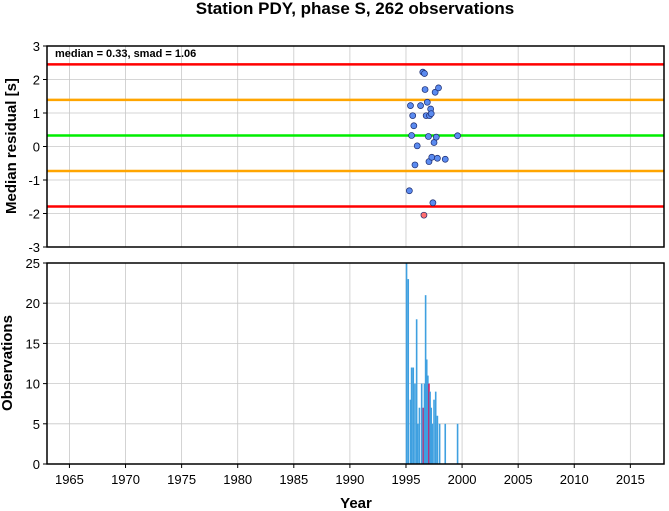 This screenshot has width=669, height=511. I want to click on observations-y-ticks: 0 5 10 15 20 25, so click(36, 364).